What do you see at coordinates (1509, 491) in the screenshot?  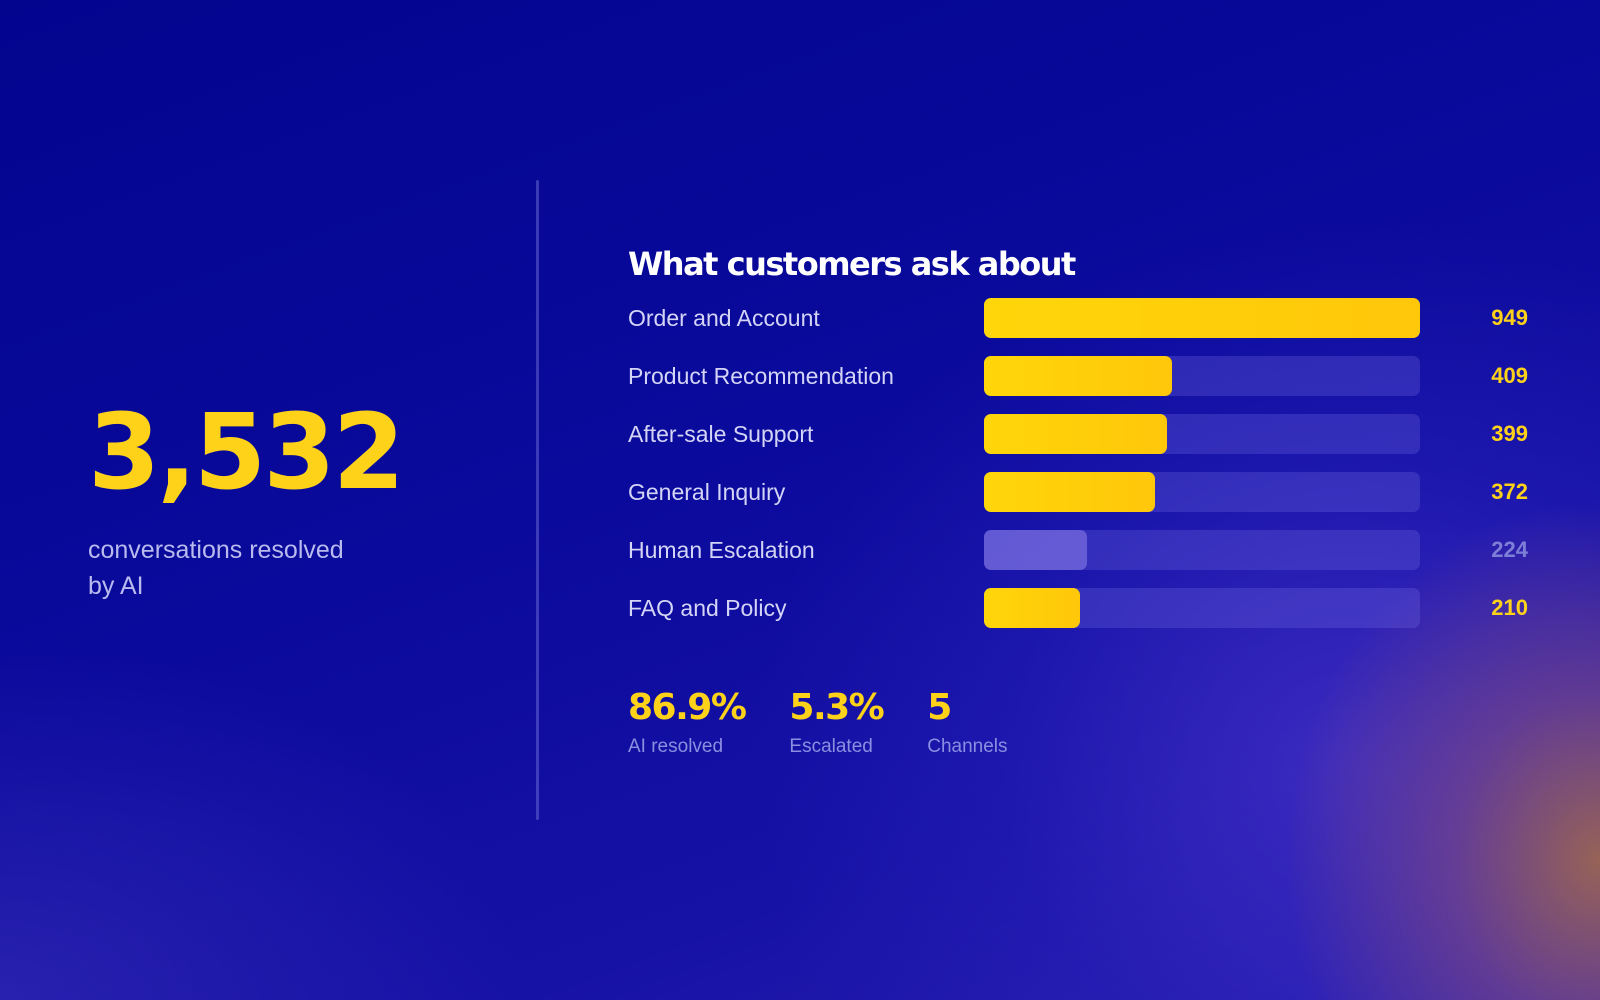 I see `bar-value-label: 372` at bounding box center [1509, 491].